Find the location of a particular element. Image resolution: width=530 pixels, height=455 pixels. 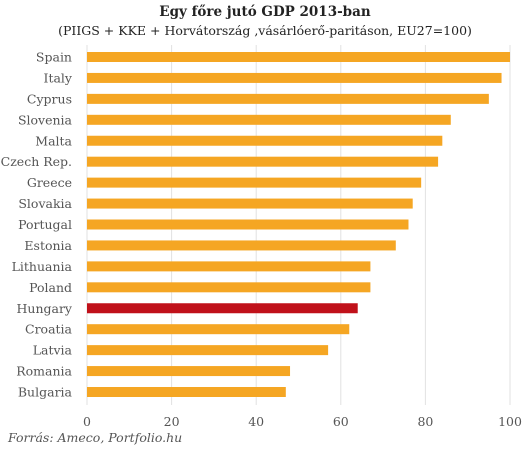

bar-spain is located at coordinates (298, 57).